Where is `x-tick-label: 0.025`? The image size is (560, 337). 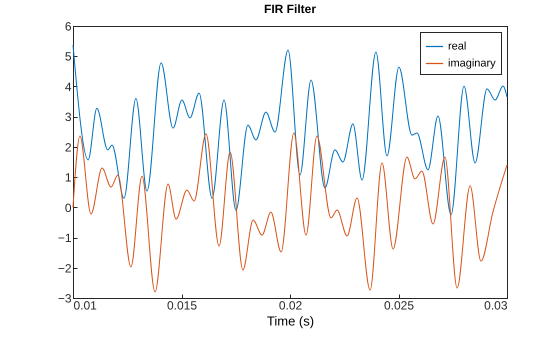 x-tick-label: 0.025 is located at coordinates (399, 305).